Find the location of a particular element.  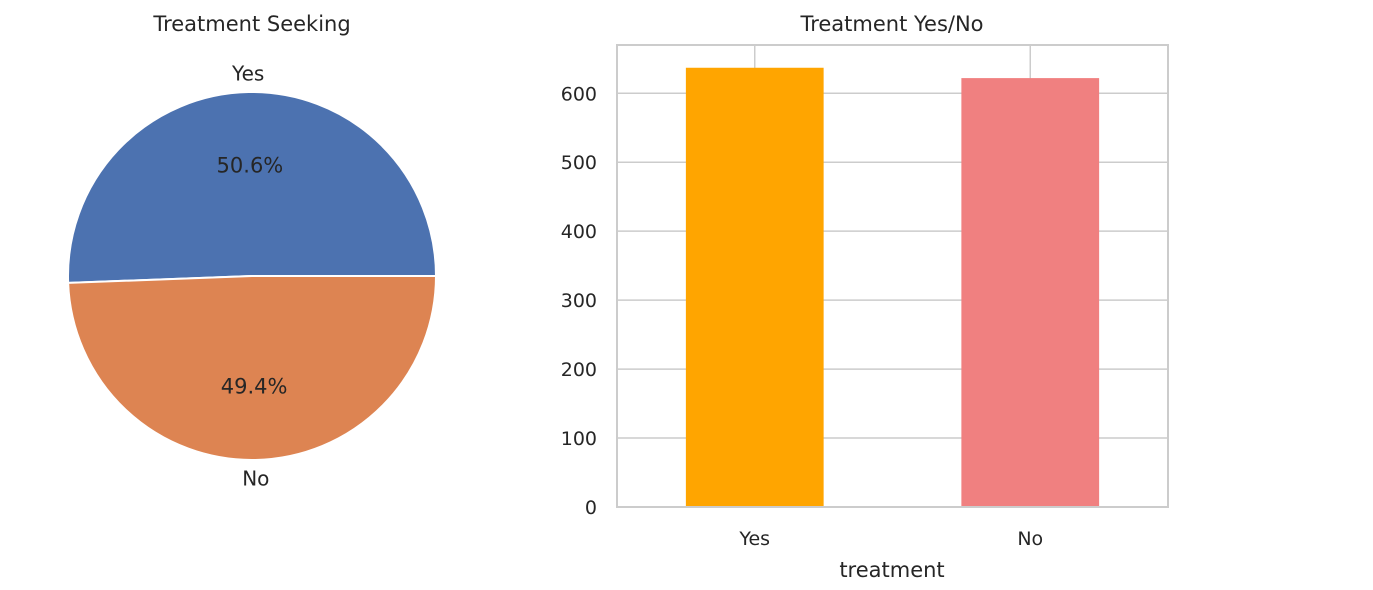

bar-title: Treatment Yes/No is located at coordinates (891, 24).